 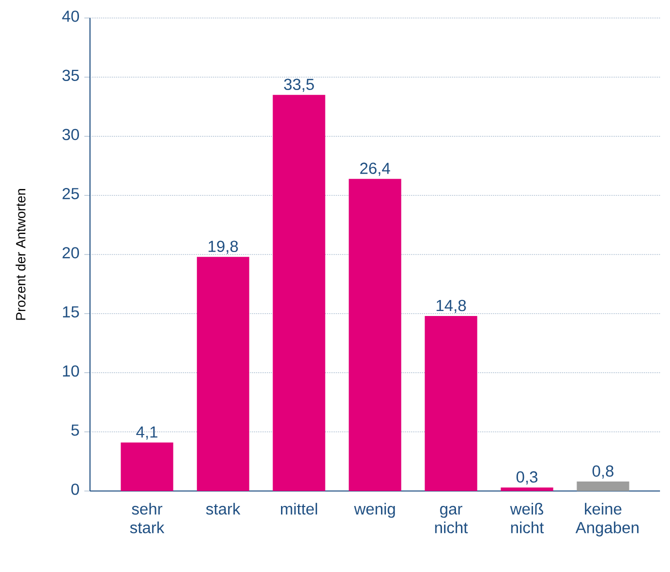 What do you see at coordinates (70, 16) in the screenshot?
I see `y-tick-label: 40` at bounding box center [70, 16].